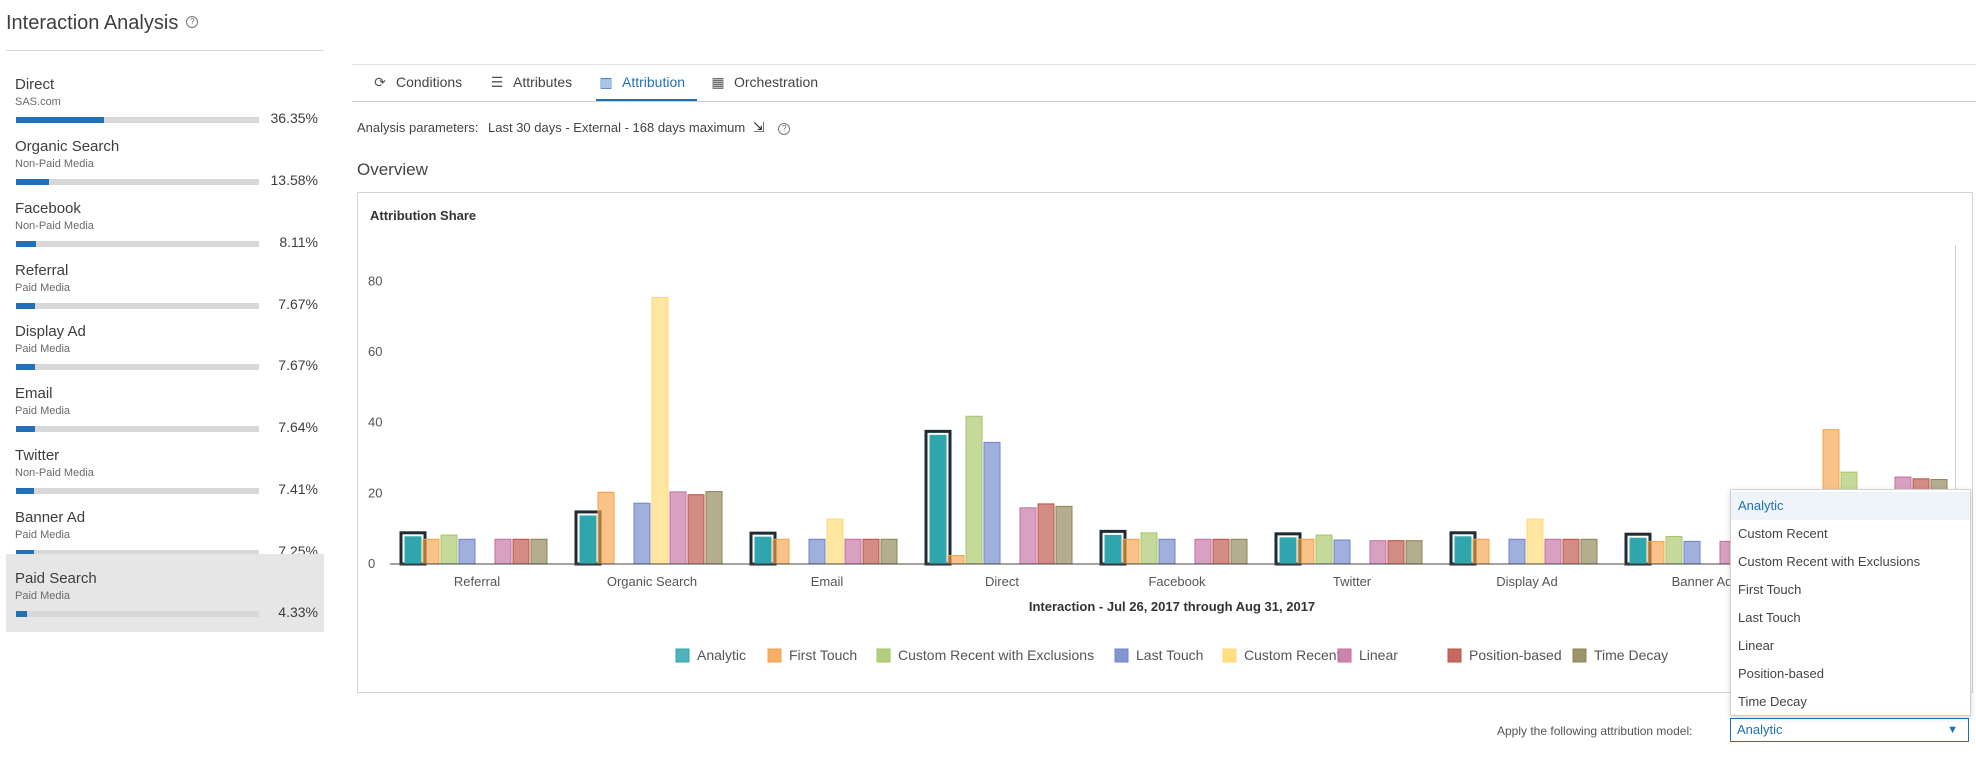 This screenshot has height=773, width=1976. I want to click on sidebar-item: Organic Search Non-Paid Media 13.58%, so click(165, 161).